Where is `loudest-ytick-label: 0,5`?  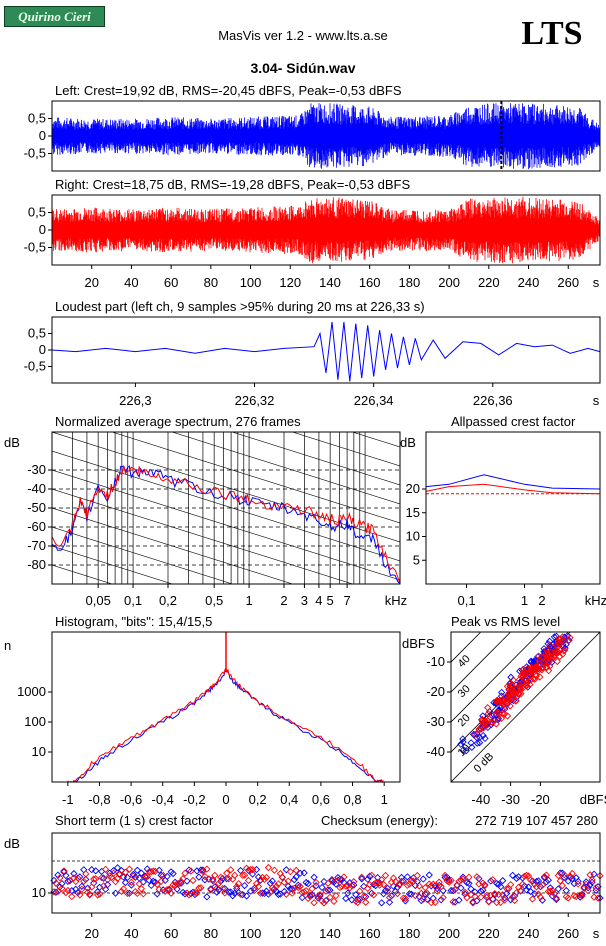 loudest-ytick-label: 0,5 is located at coordinates (37, 333).